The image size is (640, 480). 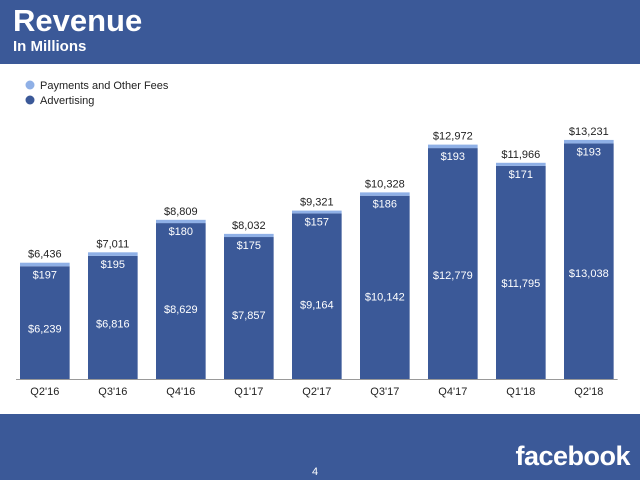 I want to click on total-label-0: $6,436, so click(x=45, y=255).